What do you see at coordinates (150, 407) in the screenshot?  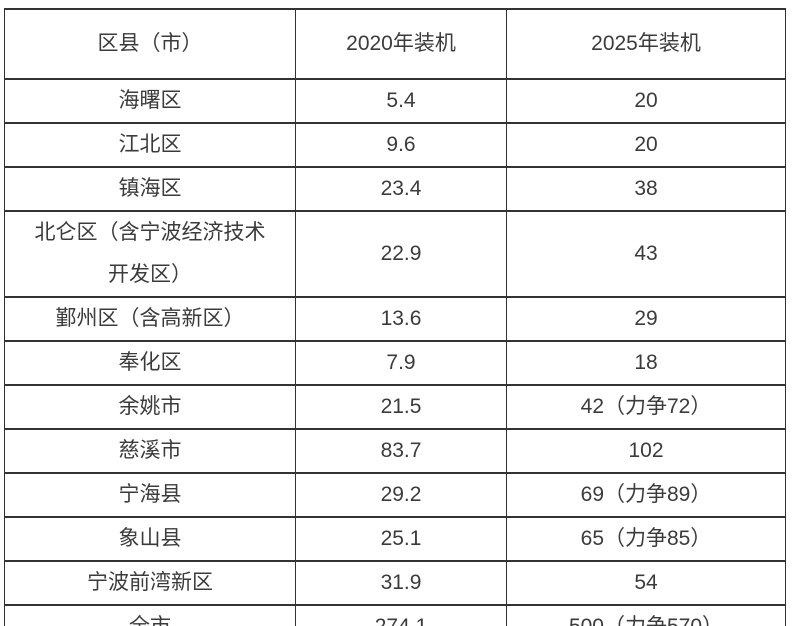 I see `district-name-cell: 余姚市` at bounding box center [150, 407].